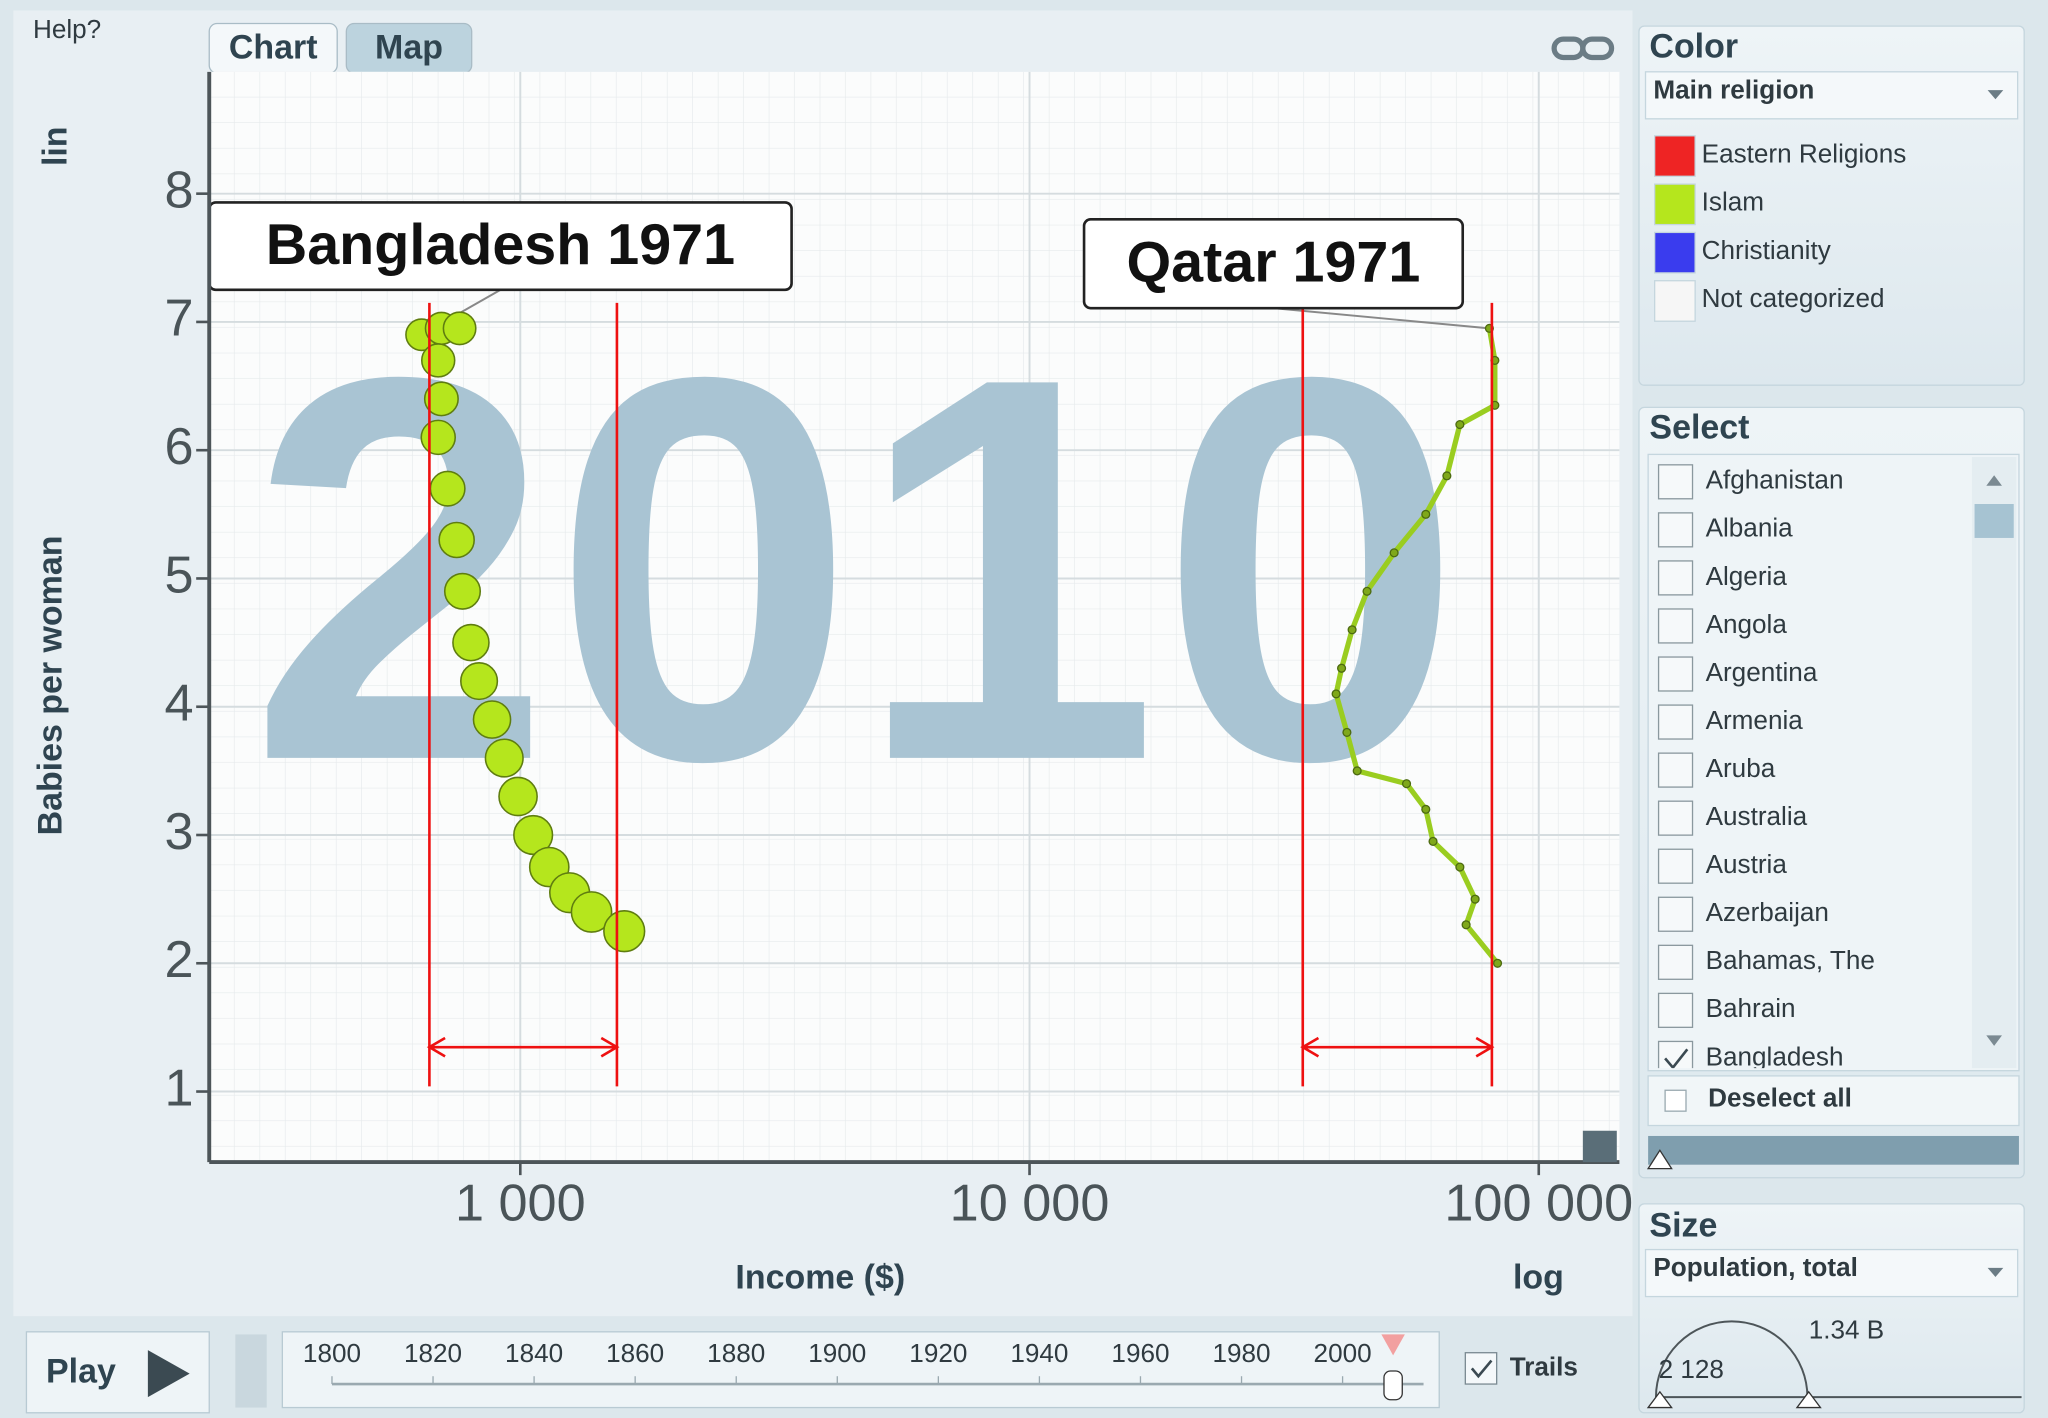 The height and width of the screenshot is (1418, 2048). I want to click on deselect-button, so click(1833, 1101).